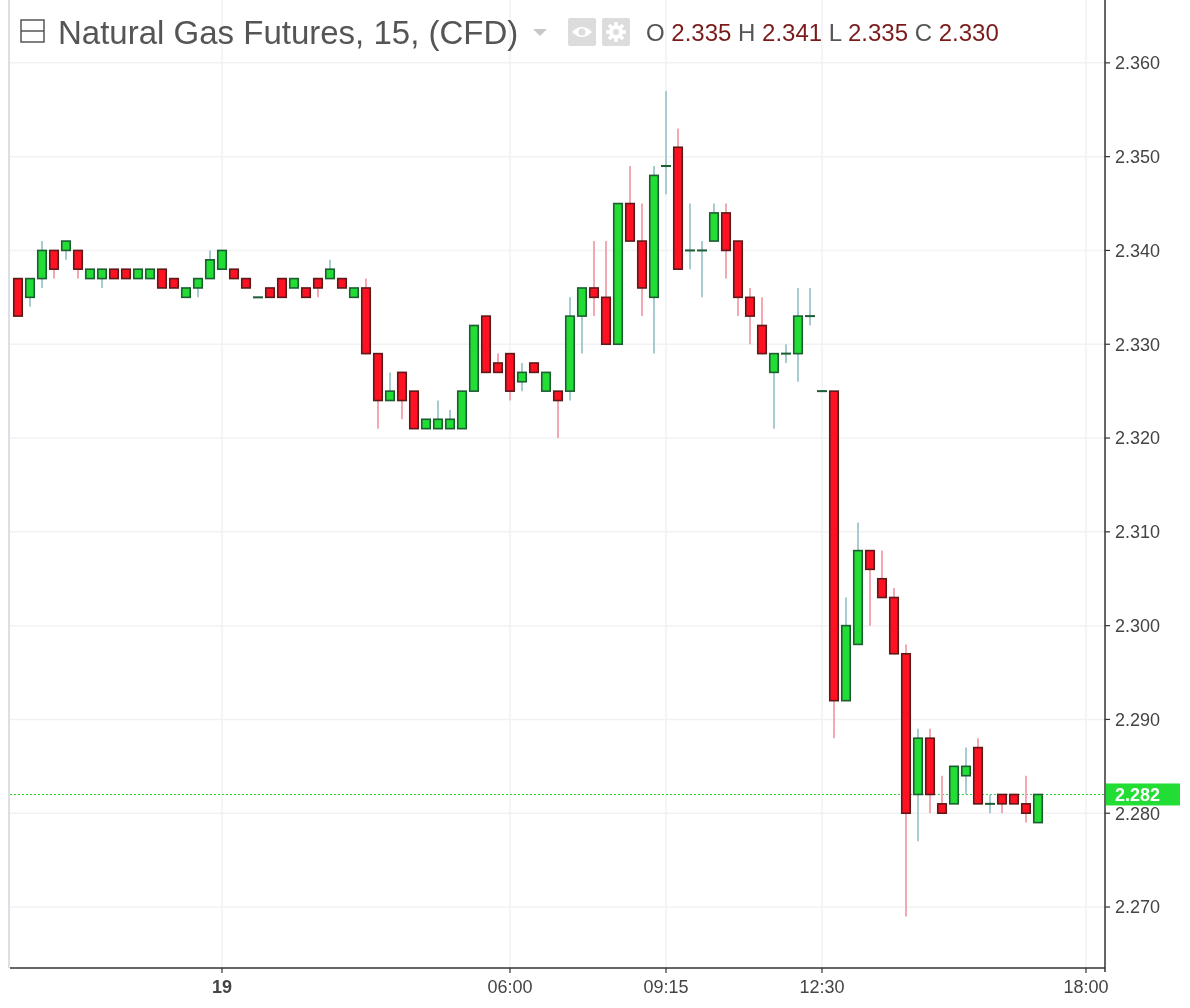 This screenshot has width=1190, height=1008. Describe the element at coordinates (1138, 63) in the screenshot. I see `y-tick-label: 2.360` at that location.